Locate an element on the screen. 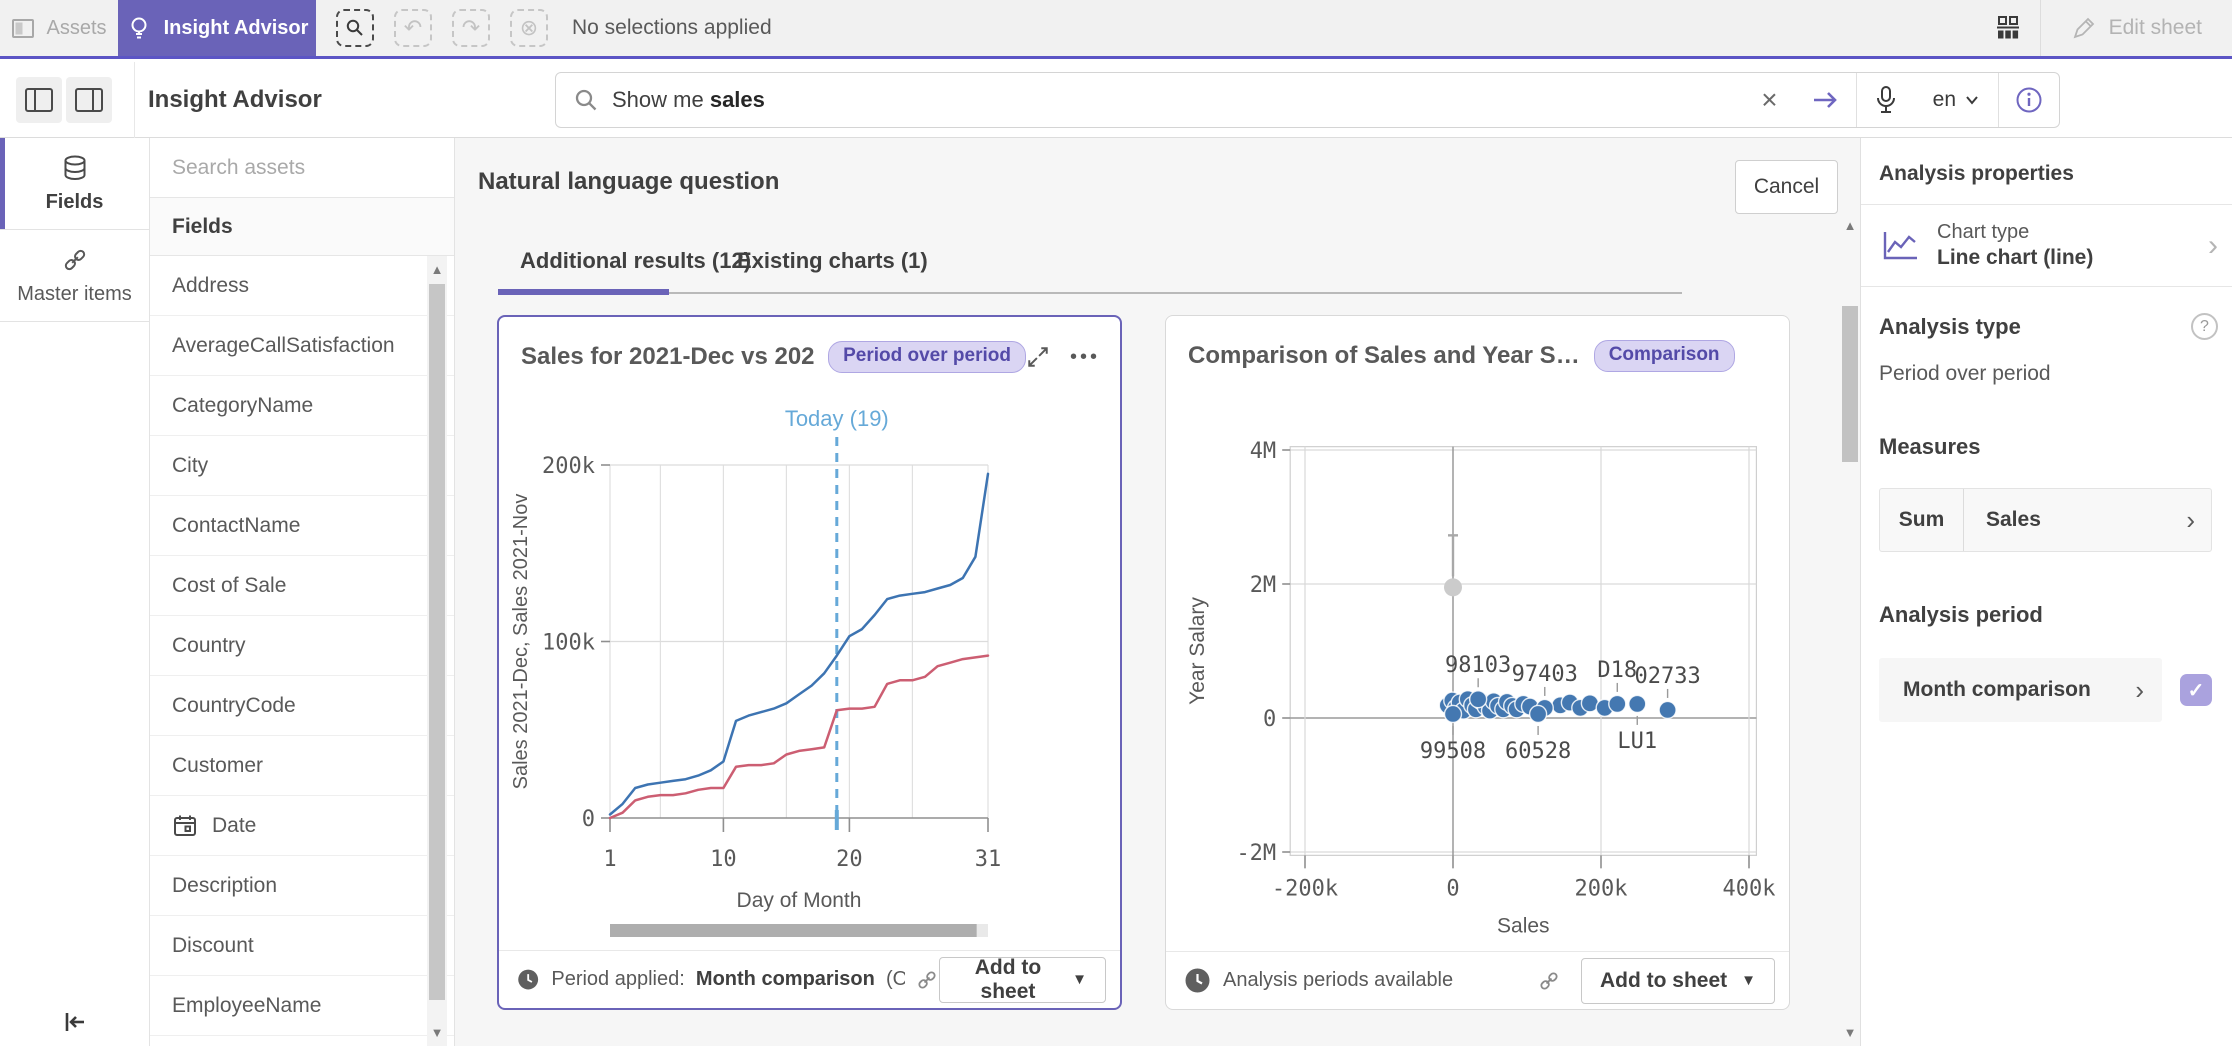 This screenshot has width=2232, height=1046. assets-panel-icon is located at coordinates (23, 28).